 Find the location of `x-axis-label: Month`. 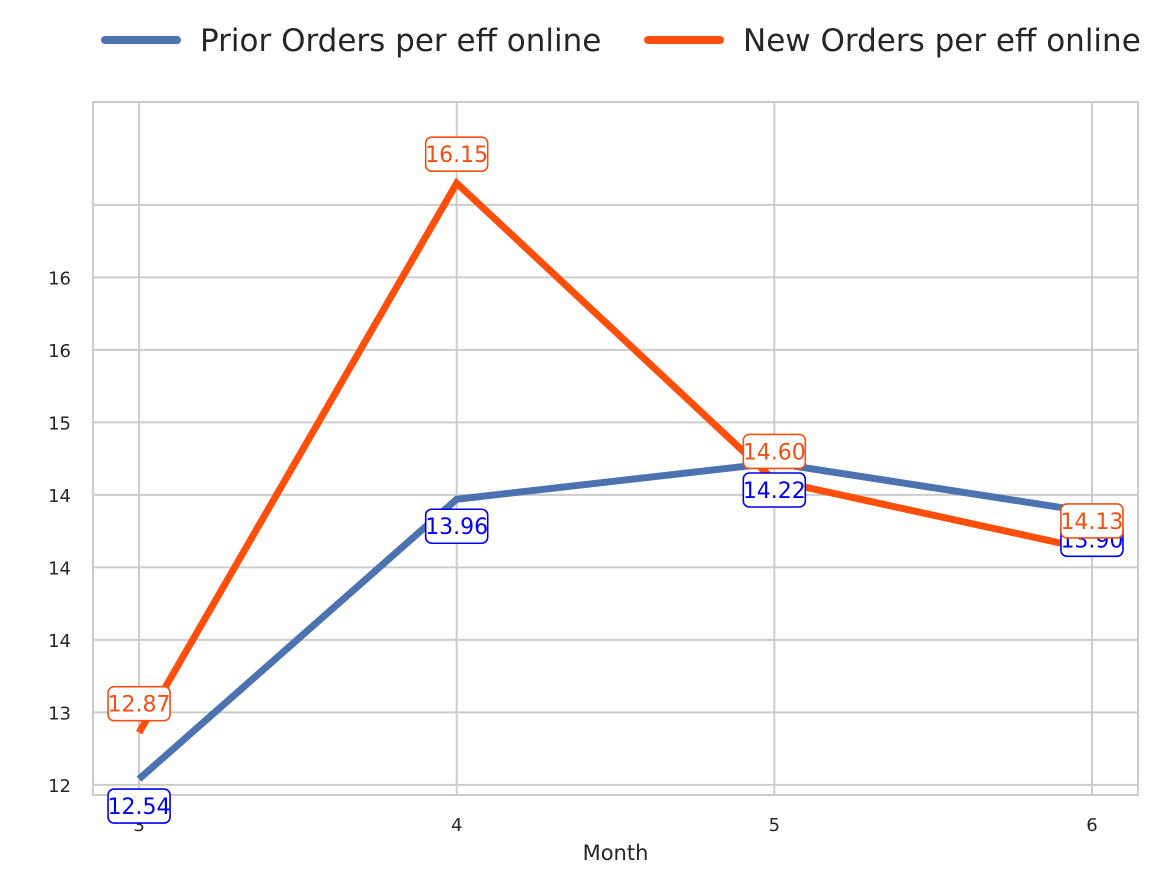

x-axis-label: Month is located at coordinates (616, 853).